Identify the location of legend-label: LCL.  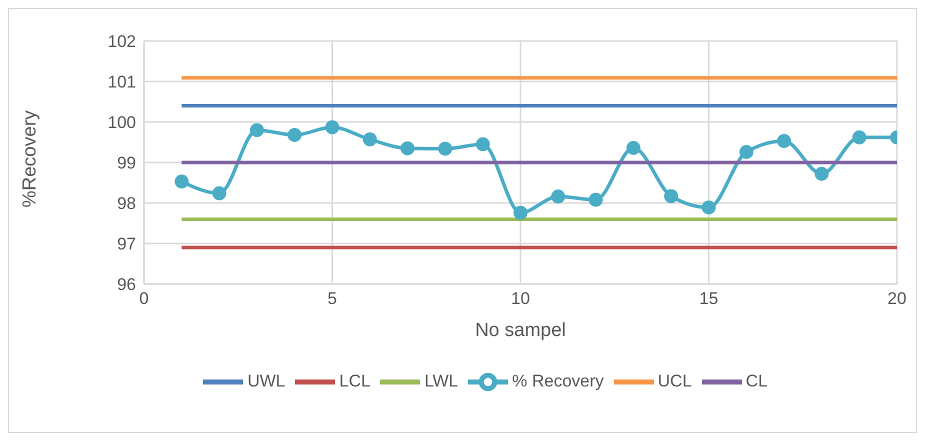
(354, 380).